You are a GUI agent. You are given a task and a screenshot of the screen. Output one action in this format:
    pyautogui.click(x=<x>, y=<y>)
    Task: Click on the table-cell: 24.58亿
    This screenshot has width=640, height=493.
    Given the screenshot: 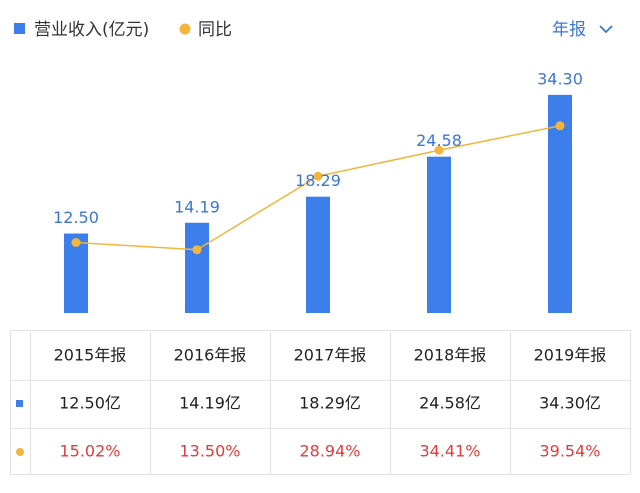 What is the action you would take?
    pyautogui.click(x=450, y=403)
    